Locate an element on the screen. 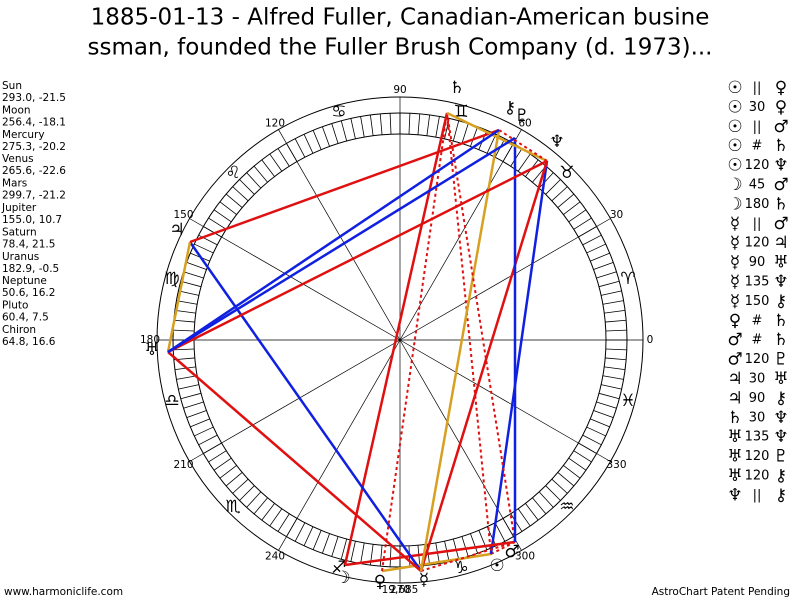  planet-name: Saturn is located at coordinates (19, 232).